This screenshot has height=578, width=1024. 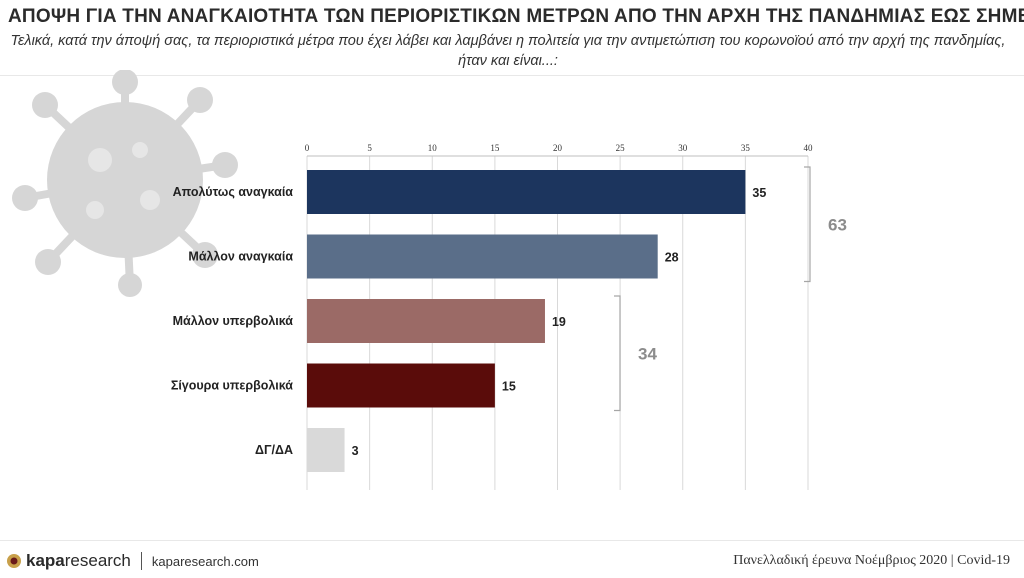 I want to click on data-label: 15, so click(x=509, y=387).